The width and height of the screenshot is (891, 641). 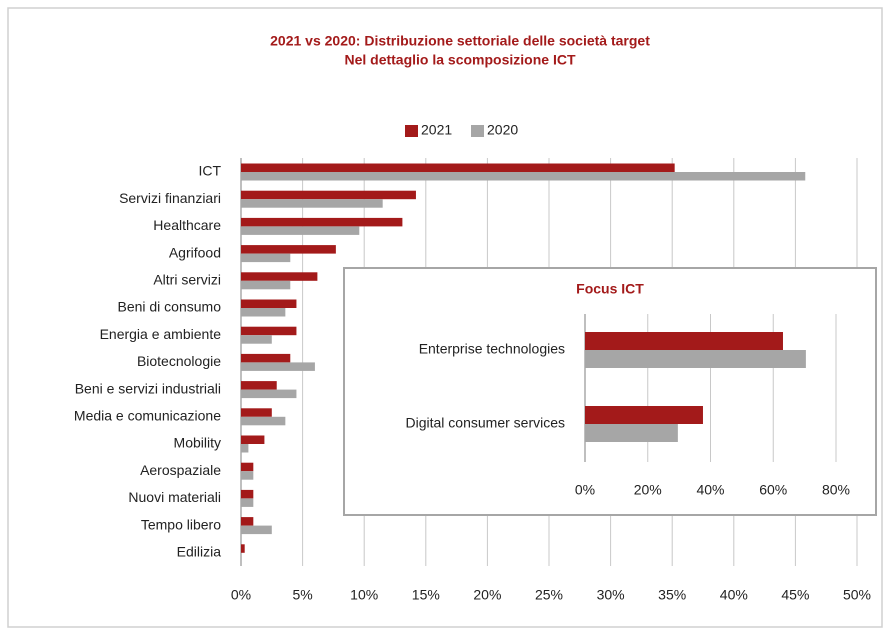 I want to click on y-tick-label: Servizi finanziari, so click(x=170, y=198).